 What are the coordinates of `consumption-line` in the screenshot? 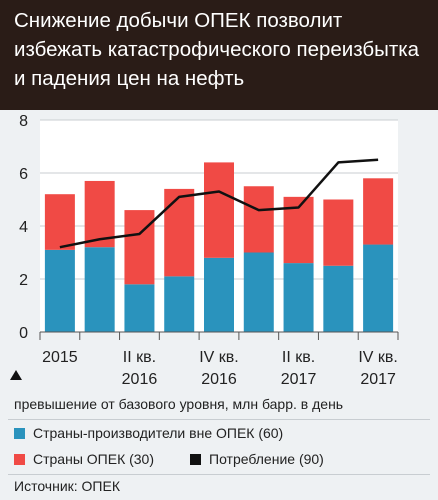 It's located at (219, 203).